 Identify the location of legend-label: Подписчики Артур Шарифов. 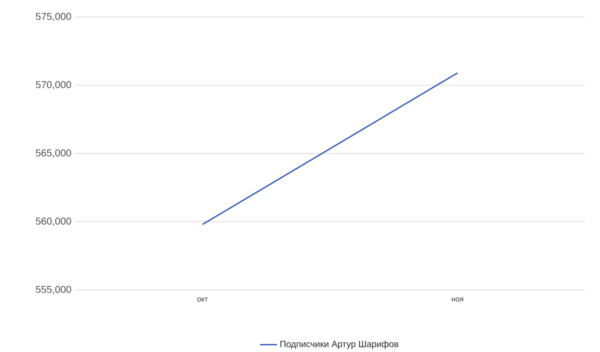
(339, 344).